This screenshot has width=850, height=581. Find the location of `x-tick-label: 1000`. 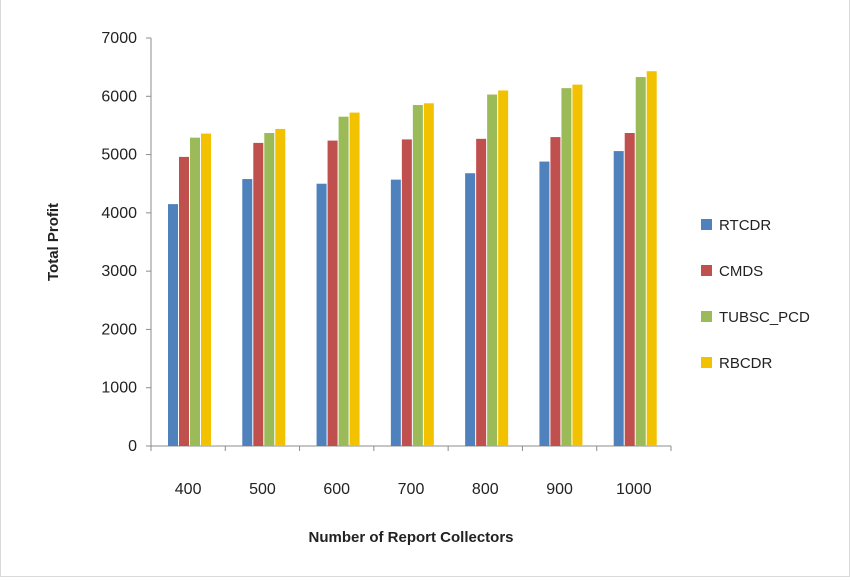

x-tick-label: 1000 is located at coordinates (634, 489).